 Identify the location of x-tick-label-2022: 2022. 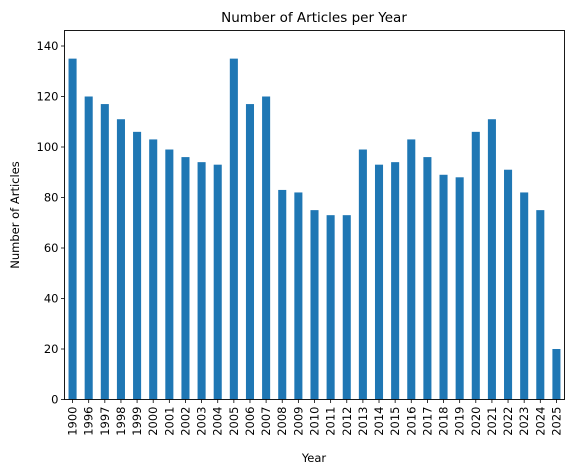
(508, 421).